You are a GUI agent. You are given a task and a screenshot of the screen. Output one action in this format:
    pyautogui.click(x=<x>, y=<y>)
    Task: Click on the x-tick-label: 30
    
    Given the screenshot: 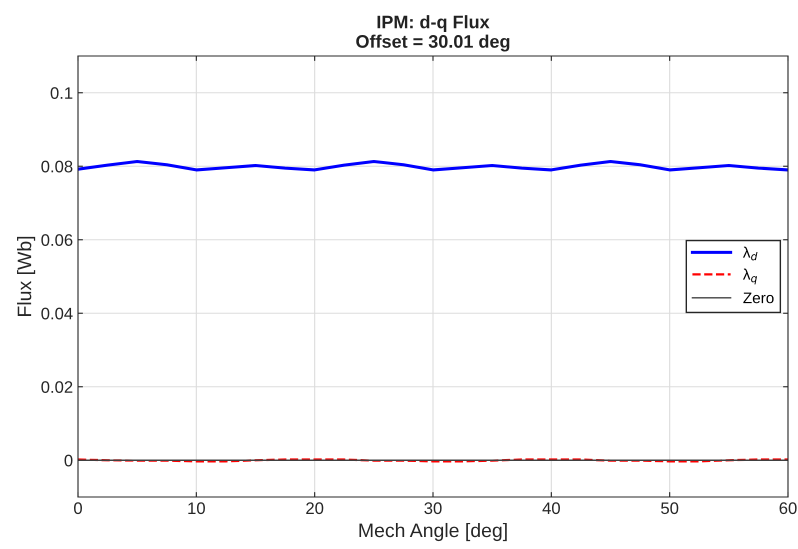 What is the action you would take?
    pyautogui.click(x=433, y=508)
    